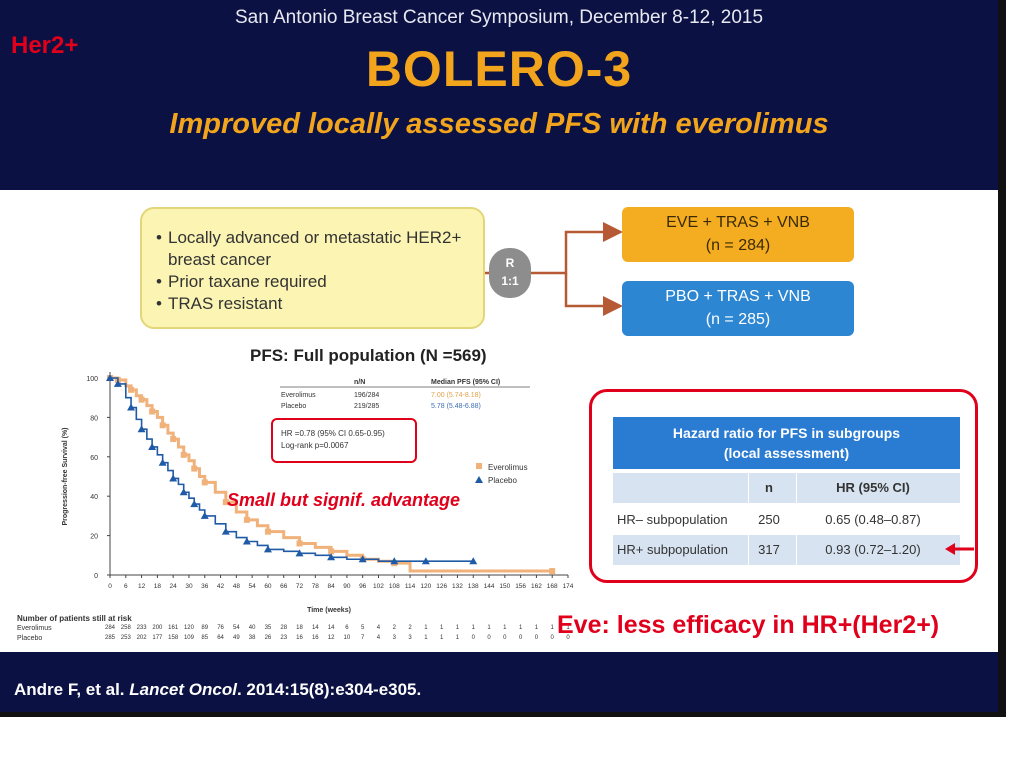 Image resolution: width=1024 pixels, height=768 pixels. I want to click on risk-cell: 18, so click(299, 628).